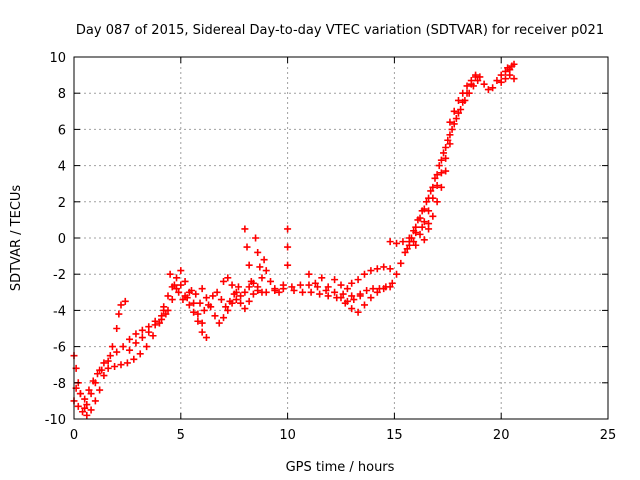 This screenshot has height=480, width=640. Describe the element at coordinates (62, 167) in the screenshot. I see `y-tick-label: 4` at that location.